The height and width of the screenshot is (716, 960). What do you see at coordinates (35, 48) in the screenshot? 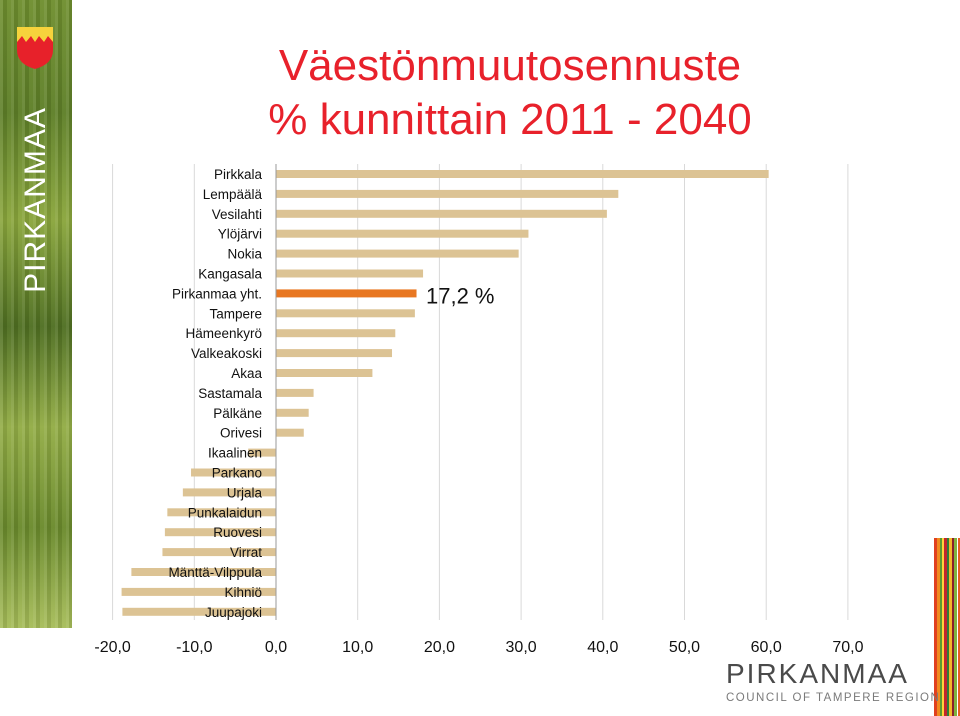
I see `pirkanmaa-coat-of-arms-icon` at bounding box center [35, 48].